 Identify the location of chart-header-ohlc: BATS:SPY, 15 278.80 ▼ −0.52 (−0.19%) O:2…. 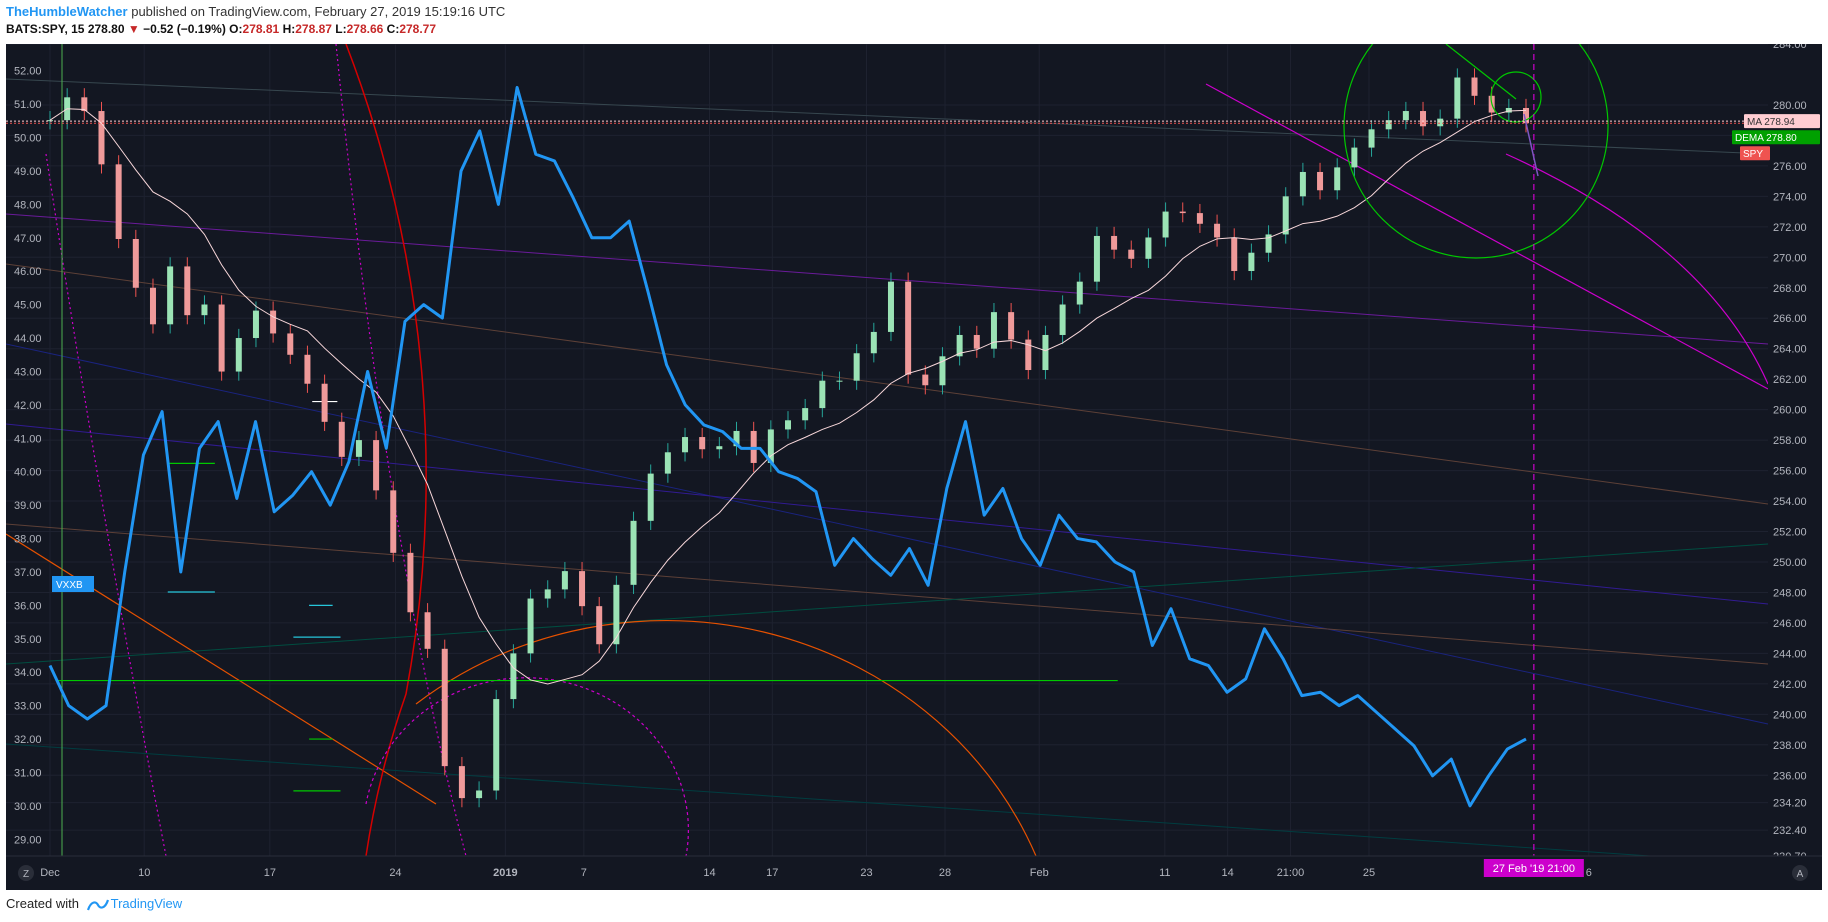
(221, 29).